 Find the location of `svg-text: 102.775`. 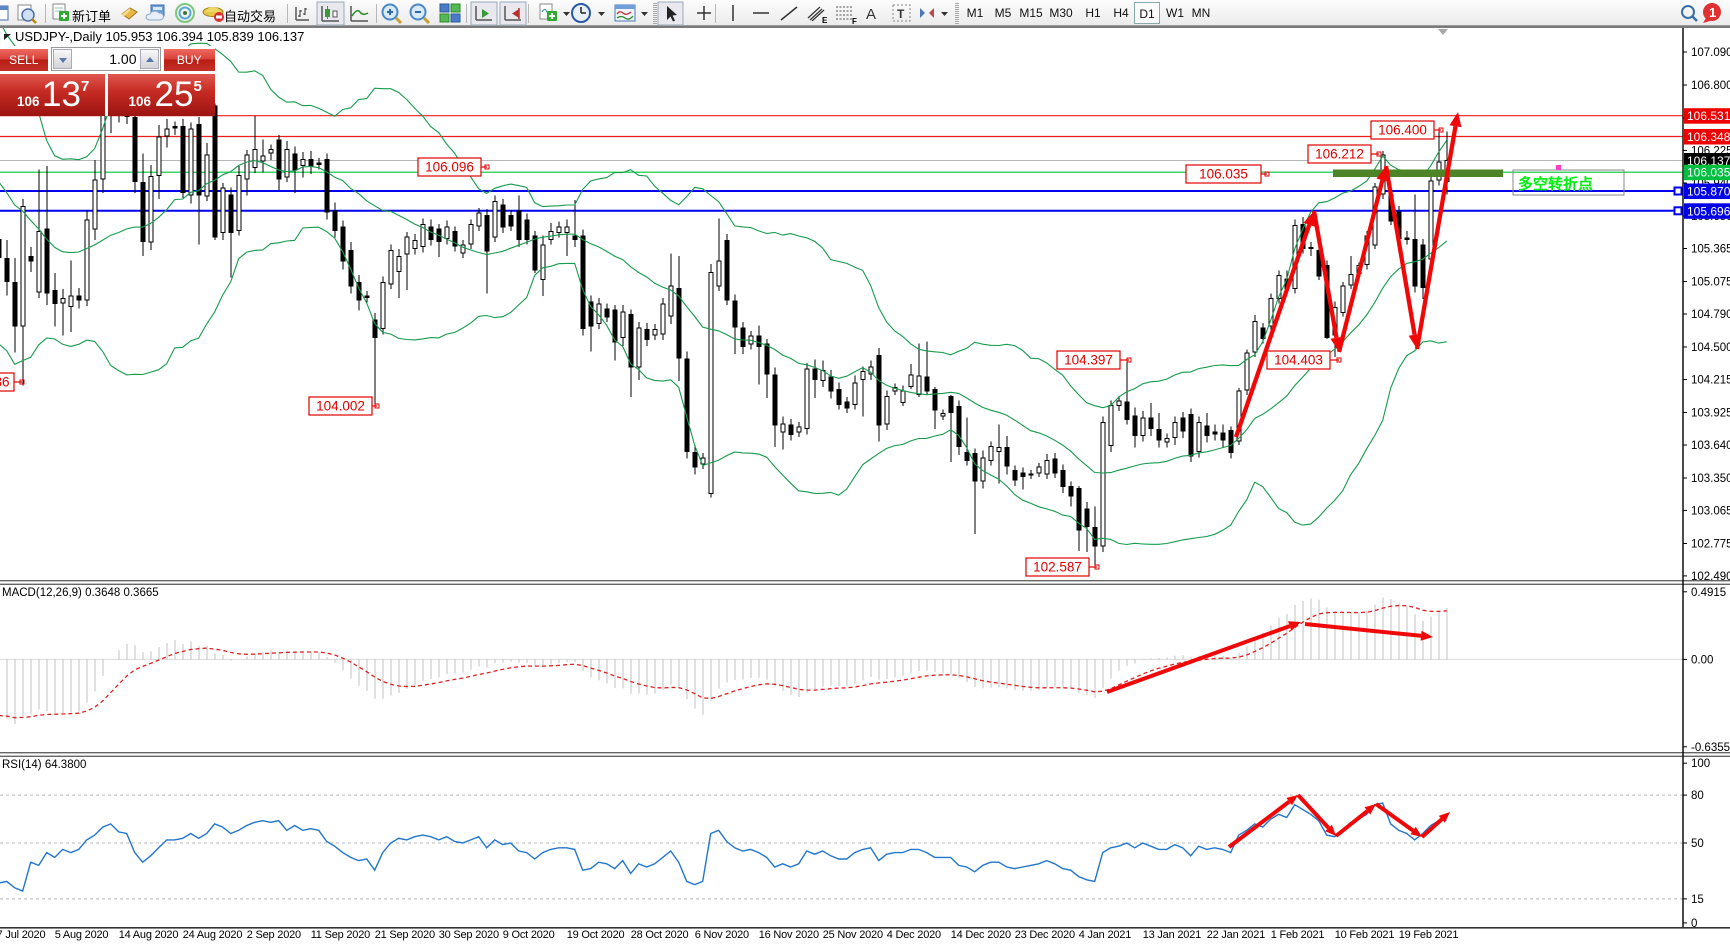

svg-text: 102.775 is located at coordinates (1710, 545).